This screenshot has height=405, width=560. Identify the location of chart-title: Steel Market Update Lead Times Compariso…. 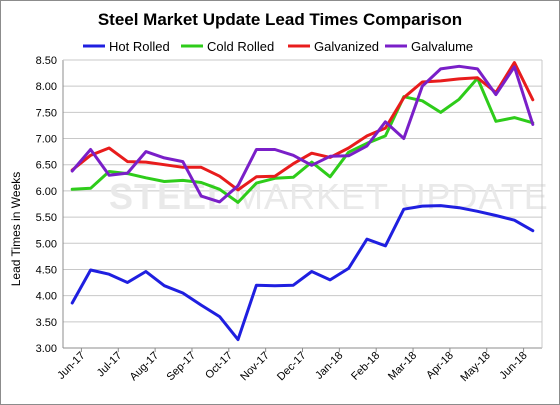
(280, 19).